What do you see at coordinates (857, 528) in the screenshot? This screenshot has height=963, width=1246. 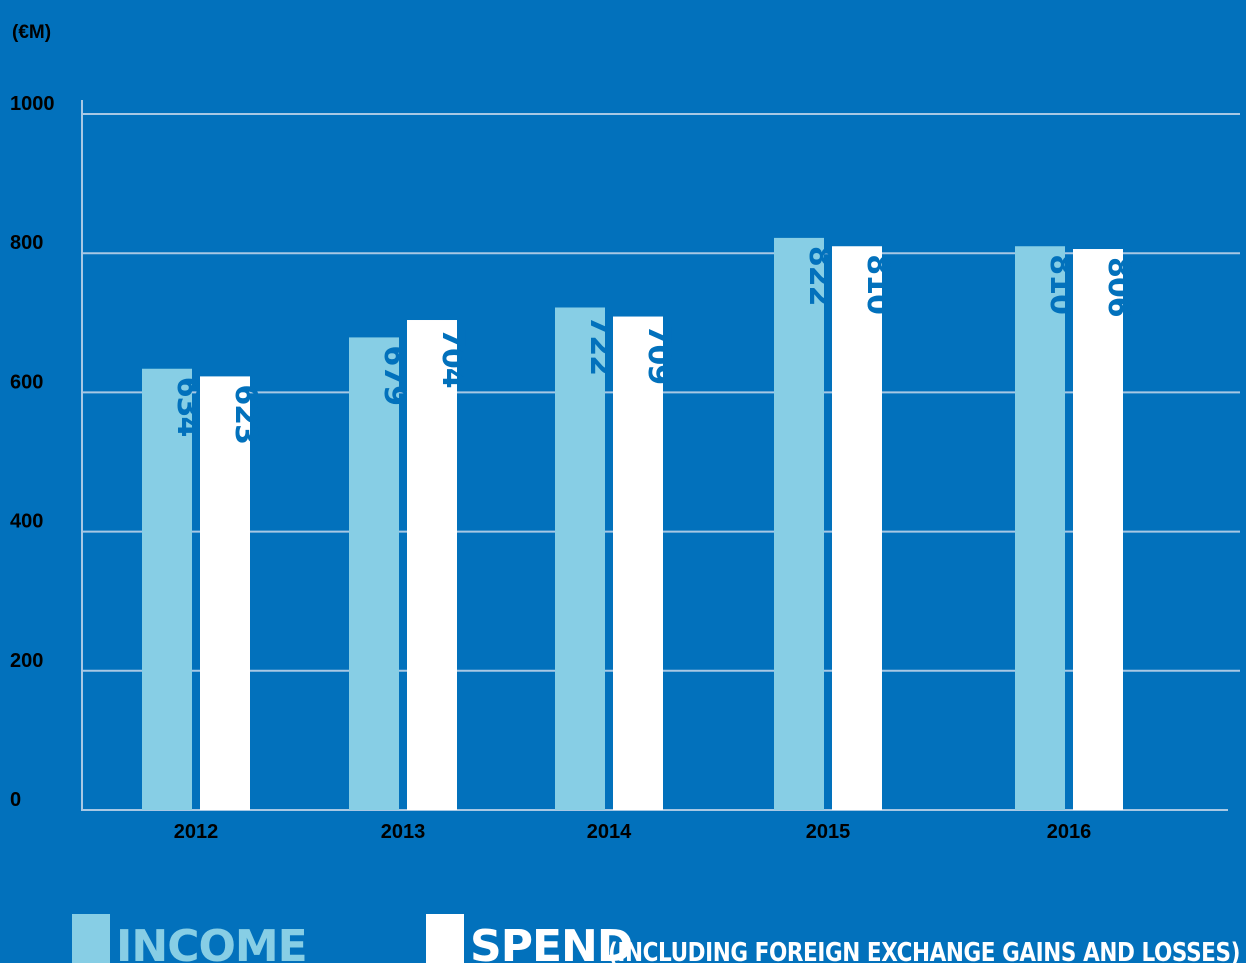 I see `bar-spend-2015` at bounding box center [857, 528].